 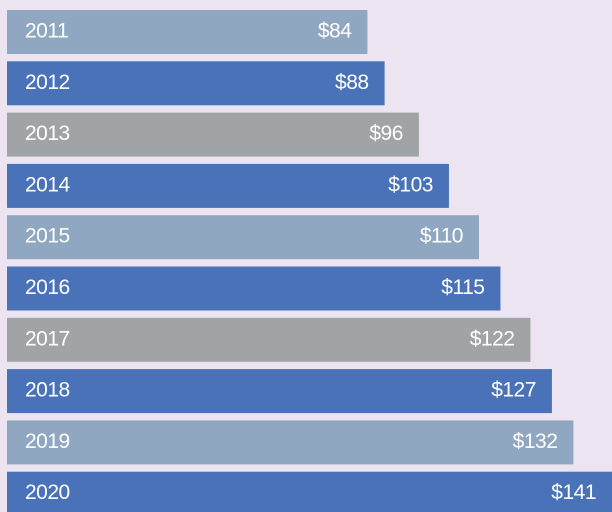 I want to click on value-label: $141, so click(x=573, y=492).